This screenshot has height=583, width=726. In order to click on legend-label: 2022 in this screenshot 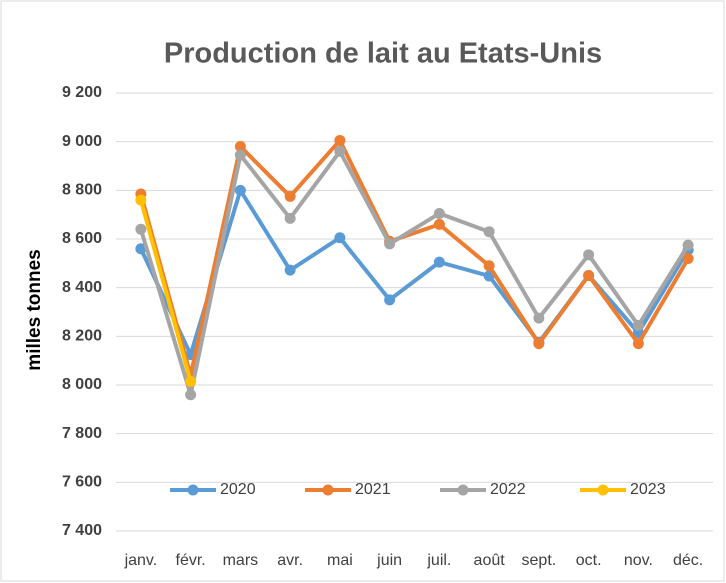, I will do `click(508, 489)`.